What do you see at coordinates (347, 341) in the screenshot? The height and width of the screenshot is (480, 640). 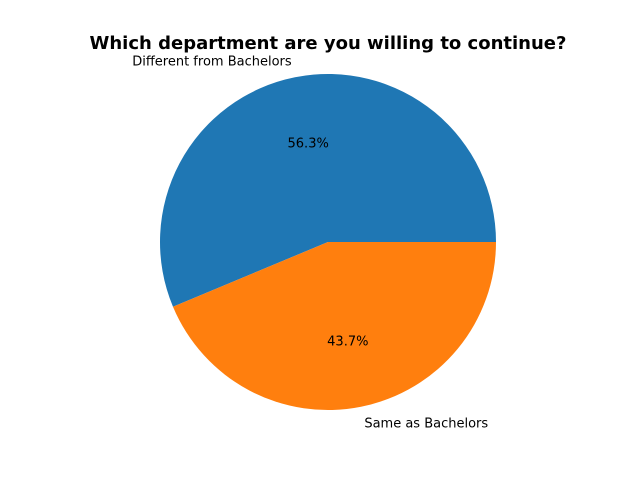 I see `slice-percent-2: 43.7%` at bounding box center [347, 341].